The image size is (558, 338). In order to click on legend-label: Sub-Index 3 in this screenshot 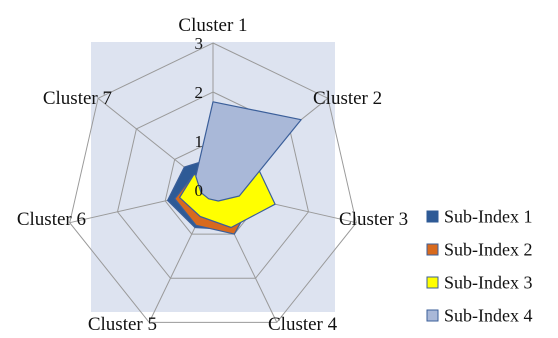, I will do `click(488, 283)`.